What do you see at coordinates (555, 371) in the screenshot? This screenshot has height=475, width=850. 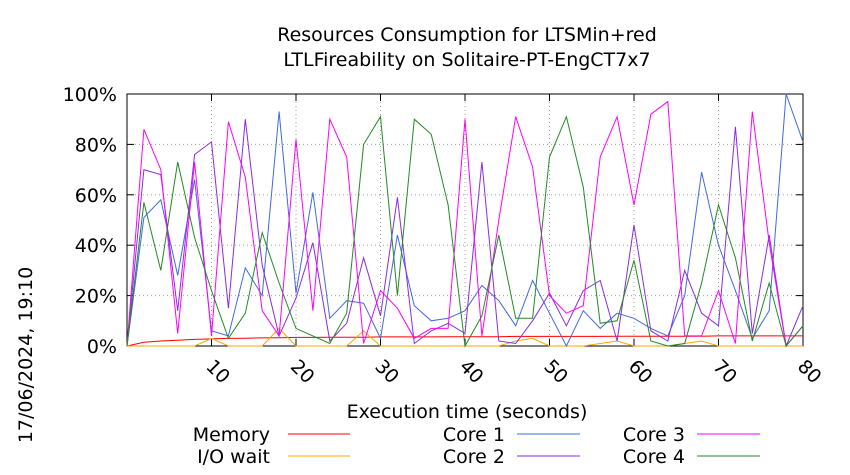 I see `x-tick-label: 50` at bounding box center [555, 371].